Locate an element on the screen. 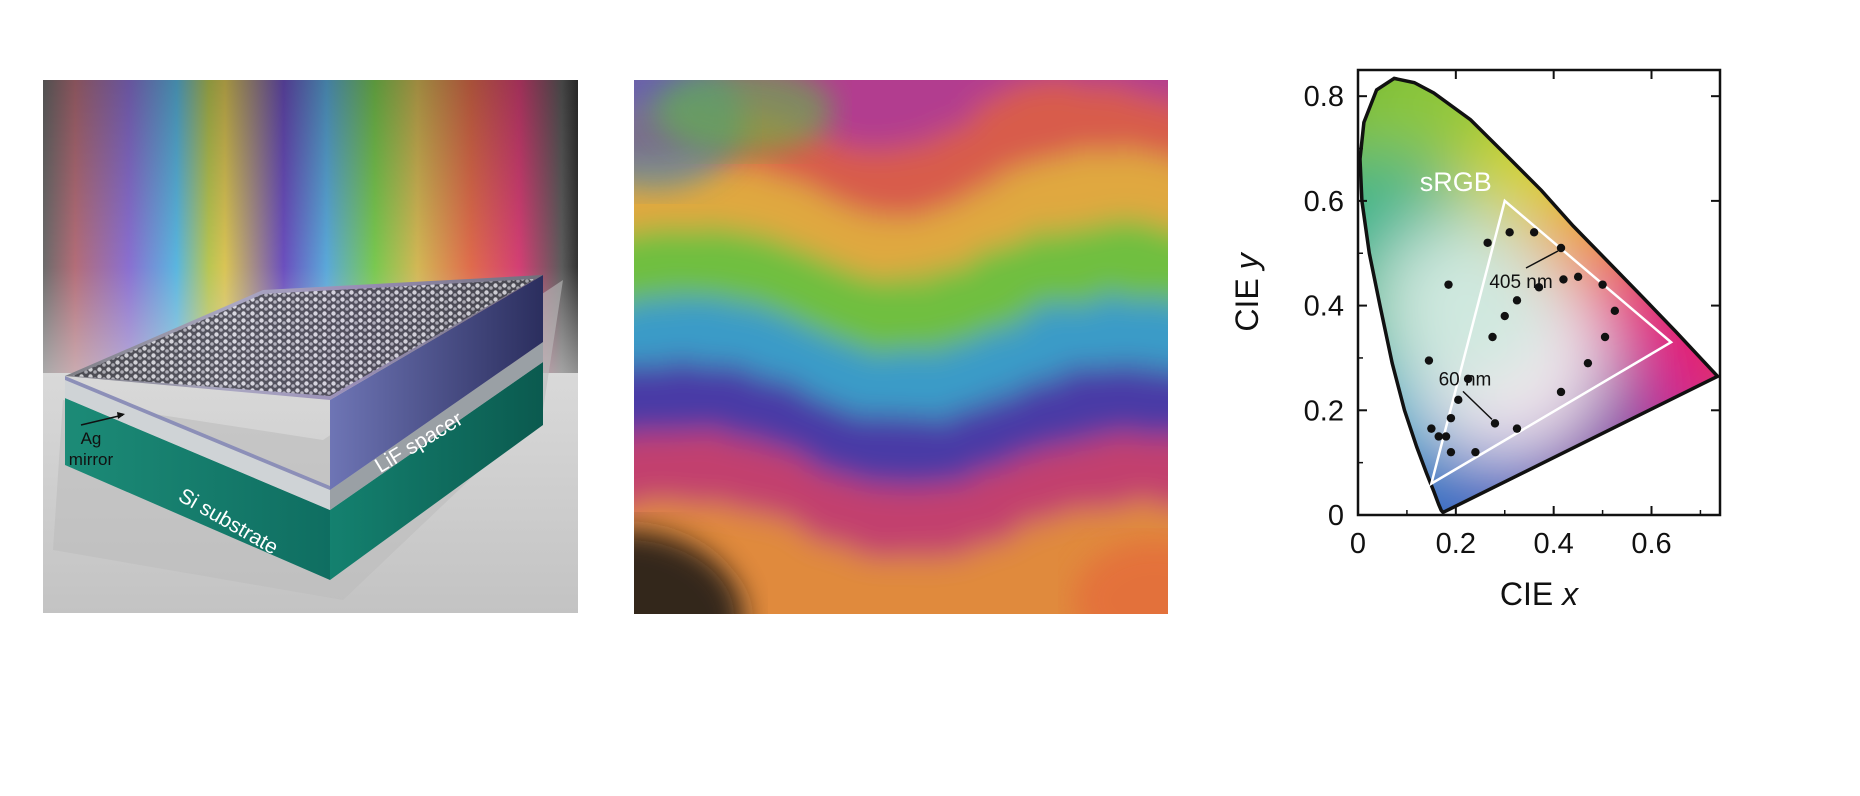 The image size is (1860, 796). y-tick-label: 0.8 is located at coordinates (1324, 97).